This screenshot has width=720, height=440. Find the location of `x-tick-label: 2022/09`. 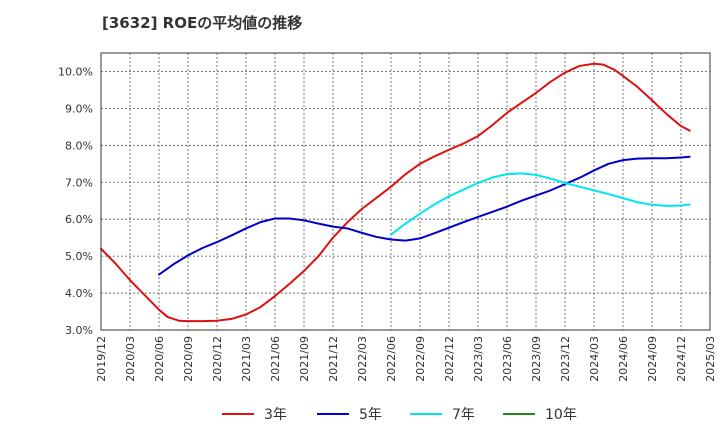

x-tick-label: 2022/09 is located at coordinates (420, 359).